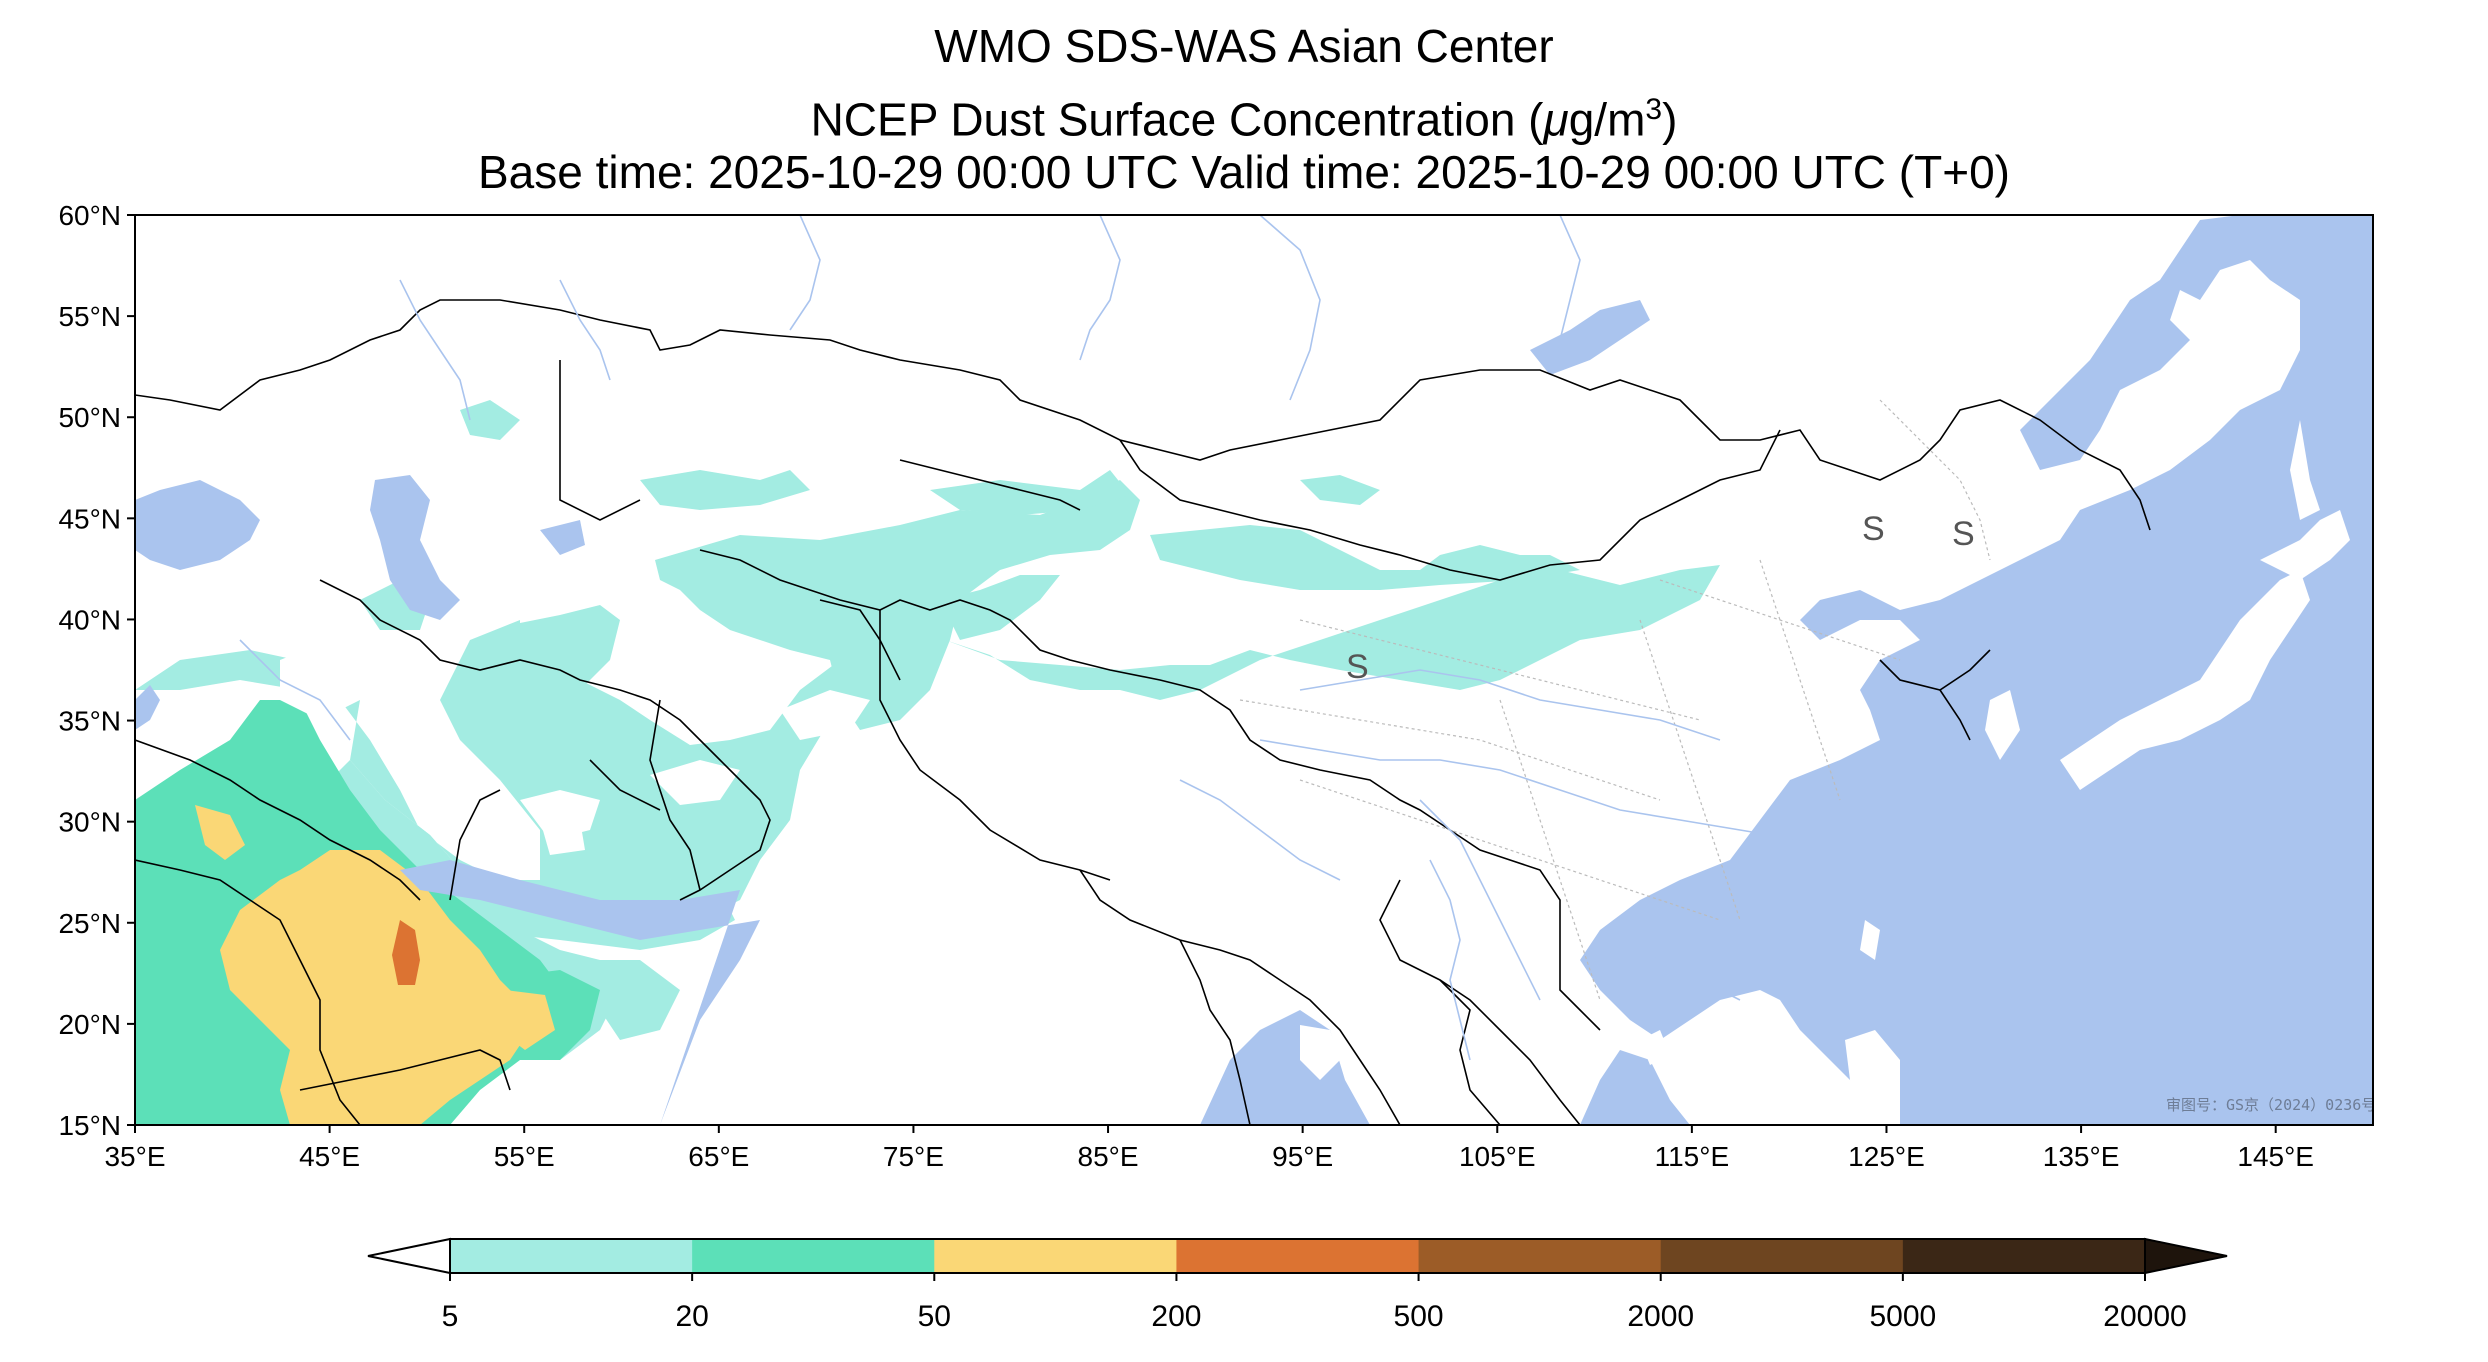  What do you see at coordinates (575, 747) in the screenshot?
I see `dust-clearings` at bounding box center [575, 747].